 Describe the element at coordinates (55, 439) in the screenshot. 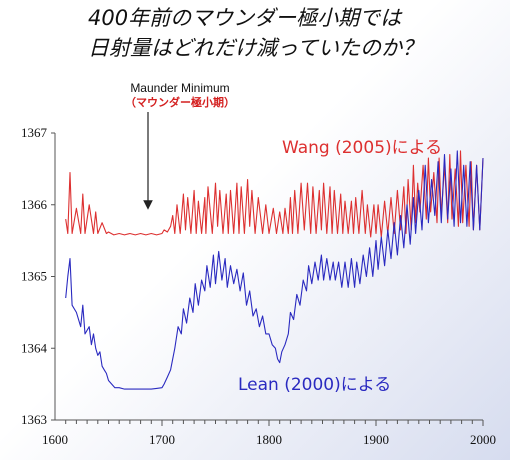

I see `x-tick-label: 1600` at that location.